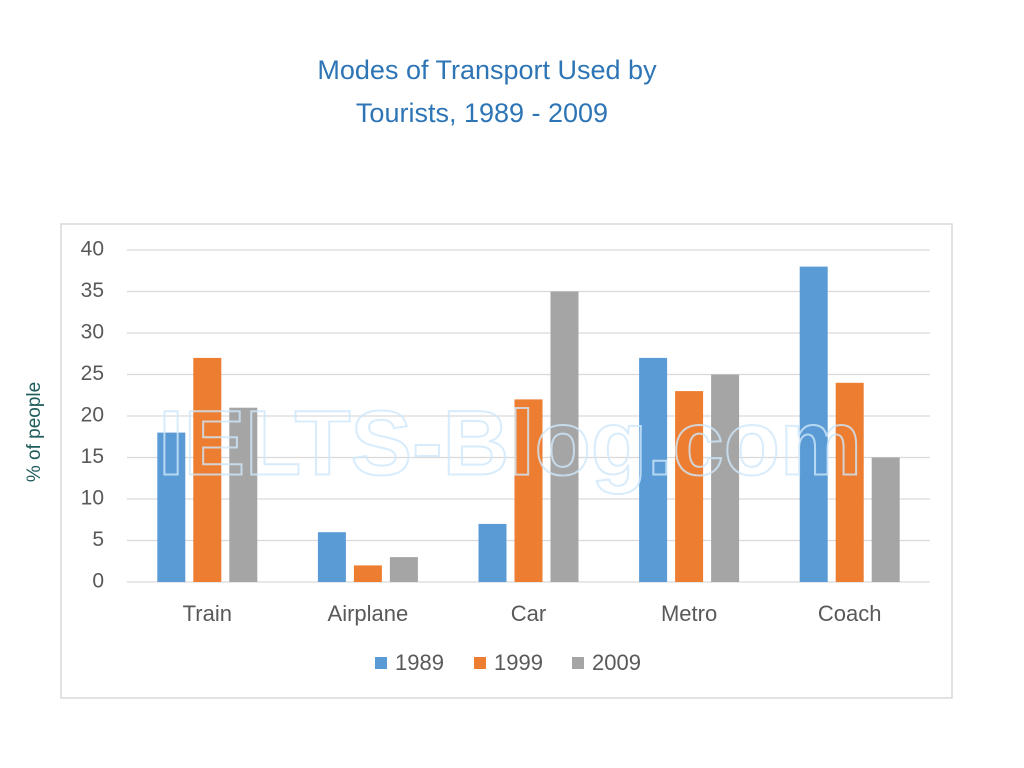 The width and height of the screenshot is (1024, 768). Describe the element at coordinates (92, 498) in the screenshot. I see `y-tick-label: 10` at that location.